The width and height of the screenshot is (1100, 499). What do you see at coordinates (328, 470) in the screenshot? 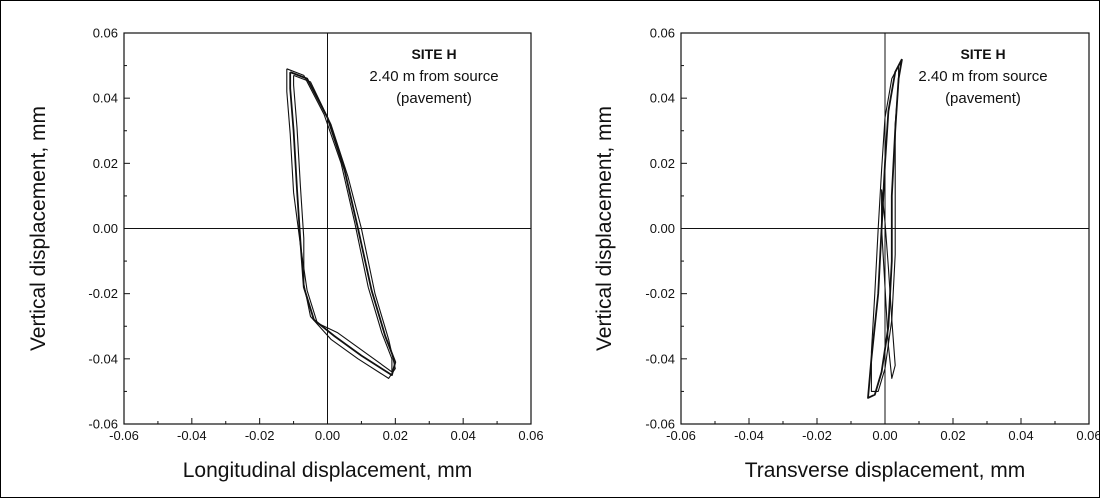
I see `x-axis-title: Longitudinal displacement, mm` at bounding box center [328, 470].